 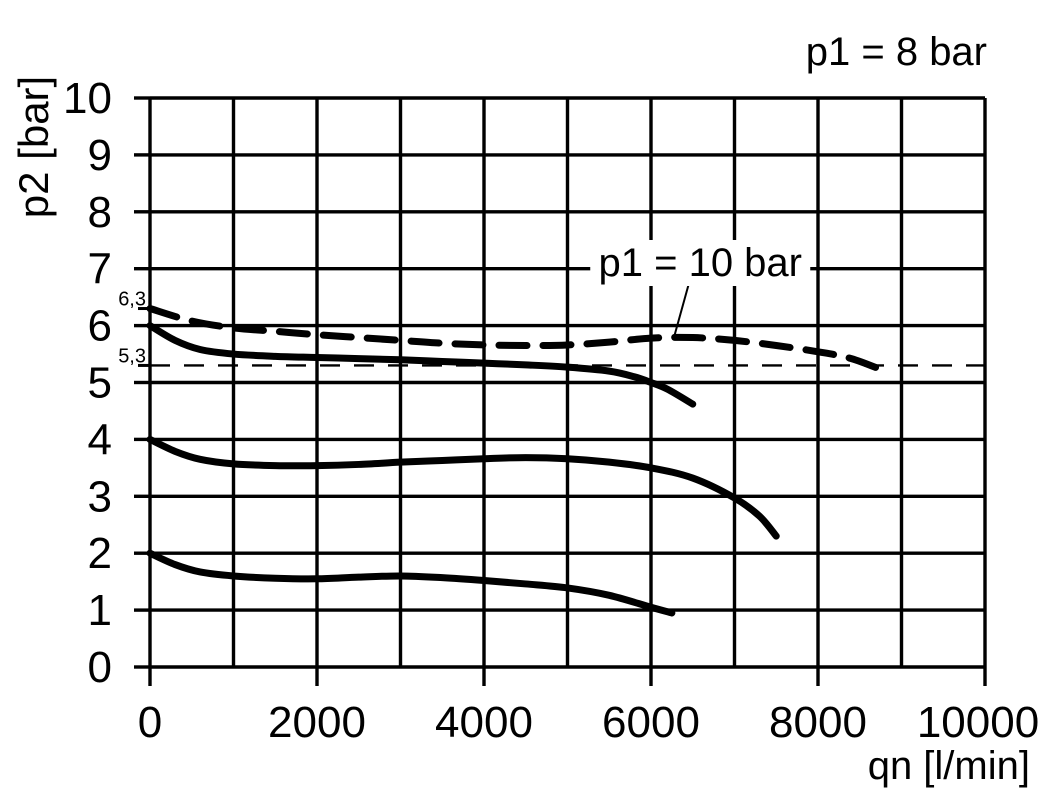 I want to click on x-tick-label: 2000, so click(x=317, y=722).